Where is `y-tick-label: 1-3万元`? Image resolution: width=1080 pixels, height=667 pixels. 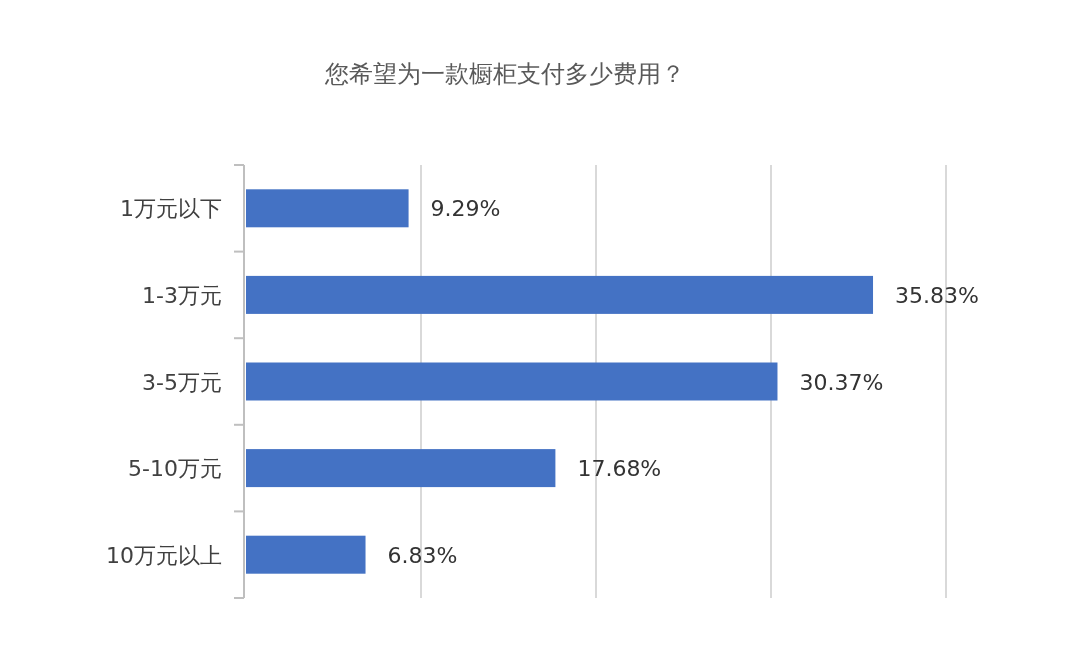
y-tick-label: 1-3万元 is located at coordinates (182, 295).